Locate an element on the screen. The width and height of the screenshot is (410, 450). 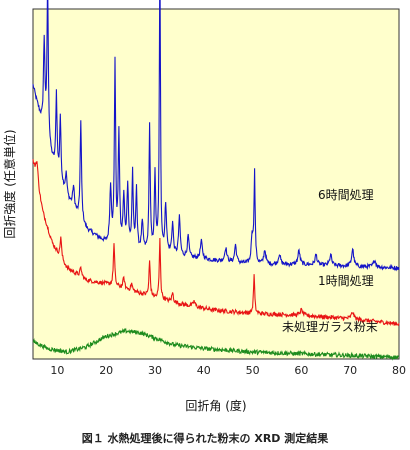
y-axis-label: 回折強度 (任意単位) is located at coordinates (9, 183).